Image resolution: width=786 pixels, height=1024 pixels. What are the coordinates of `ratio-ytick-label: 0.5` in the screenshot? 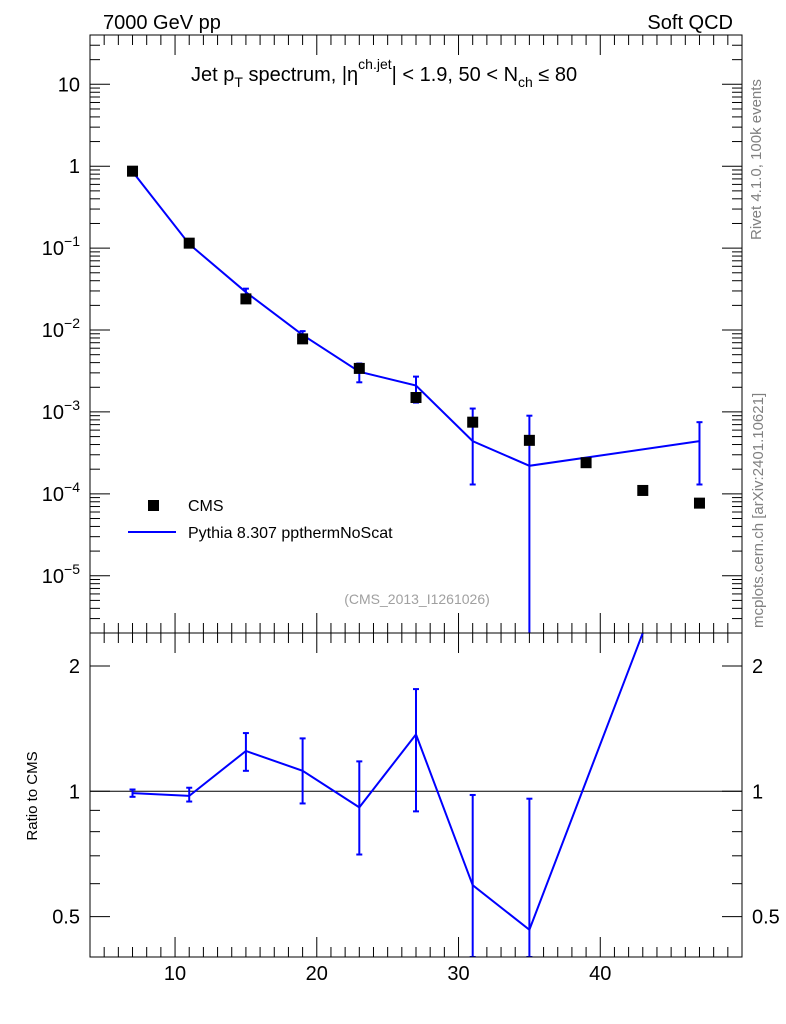 It's located at (66, 918).